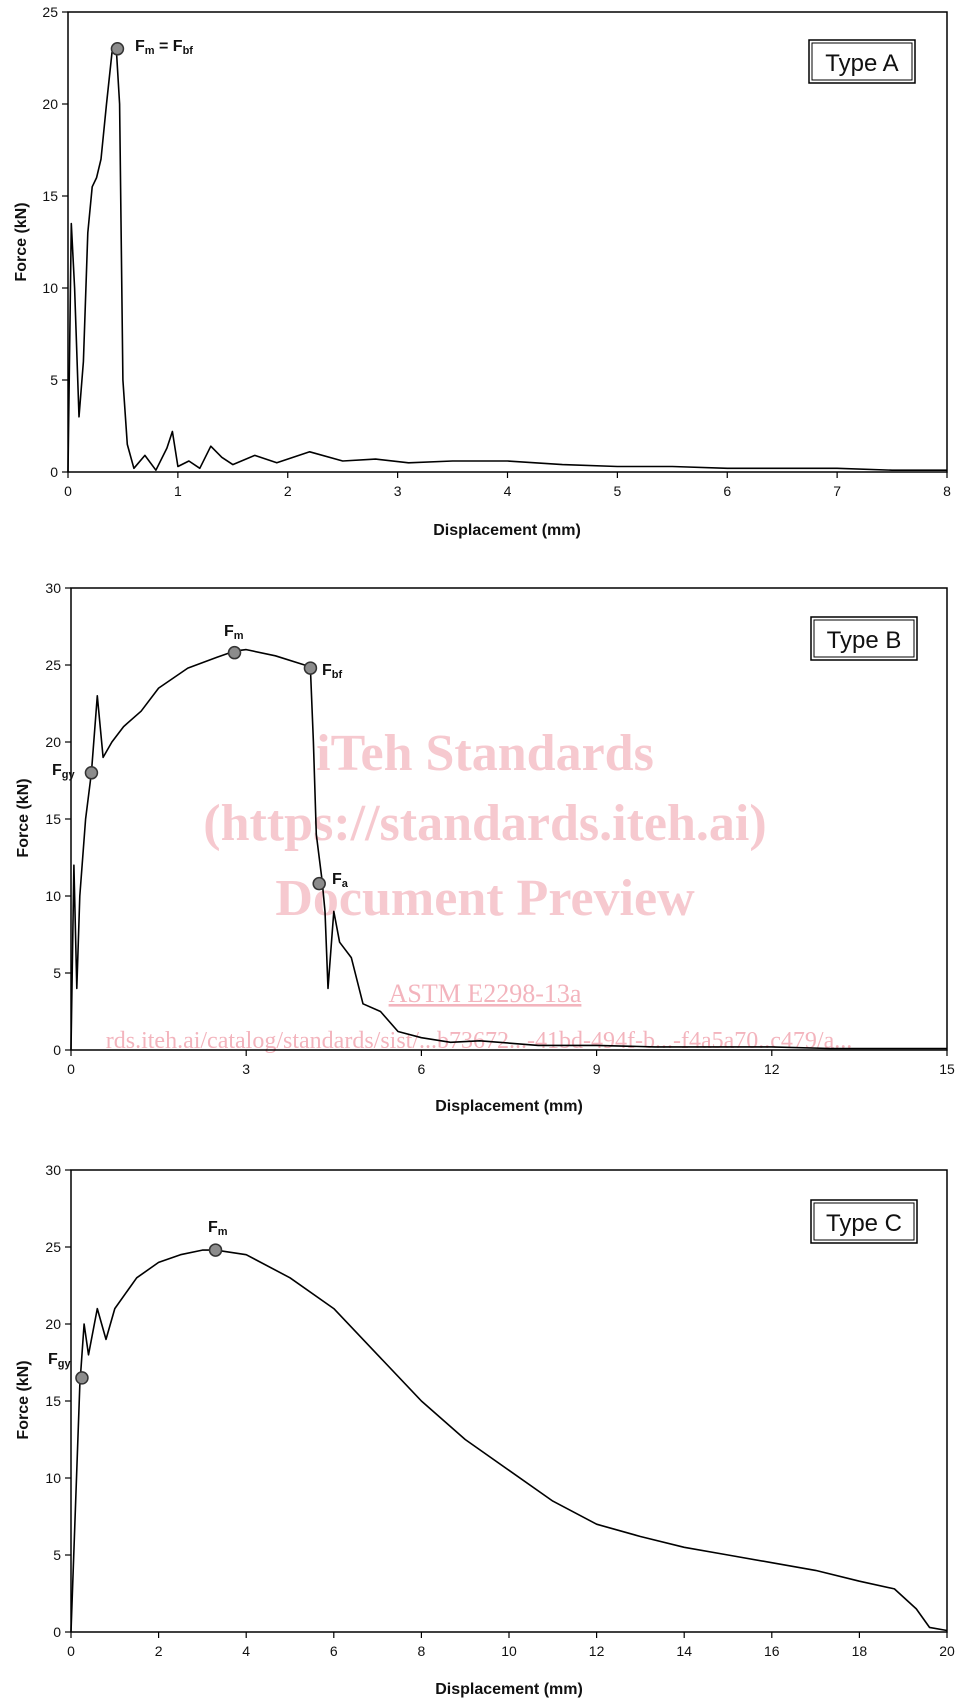  What do you see at coordinates (485, 753) in the screenshot?
I see `watermark-line1: iTeh Standards` at bounding box center [485, 753].